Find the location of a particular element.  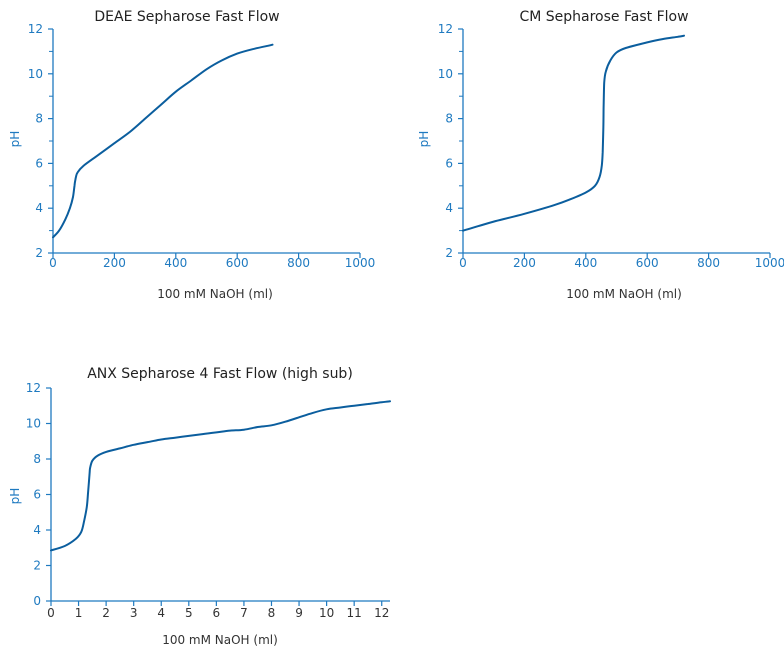

x-tick-label: 3 is located at coordinates (134, 613).